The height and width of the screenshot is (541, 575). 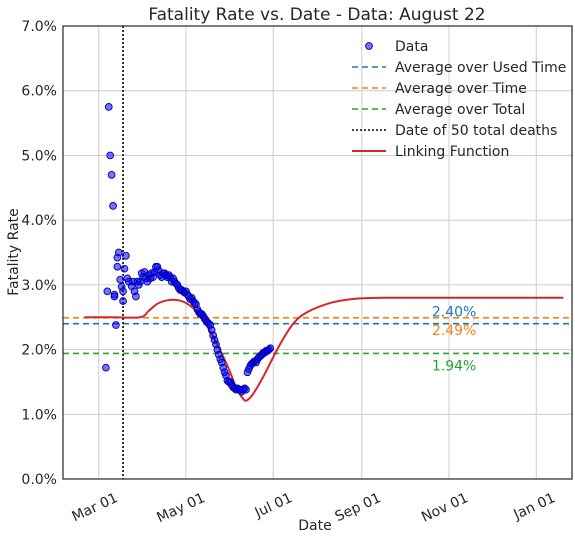 What do you see at coordinates (14, 252) in the screenshot?
I see `y-axis-title: Fatality Rate` at bounding box center [14, 252].